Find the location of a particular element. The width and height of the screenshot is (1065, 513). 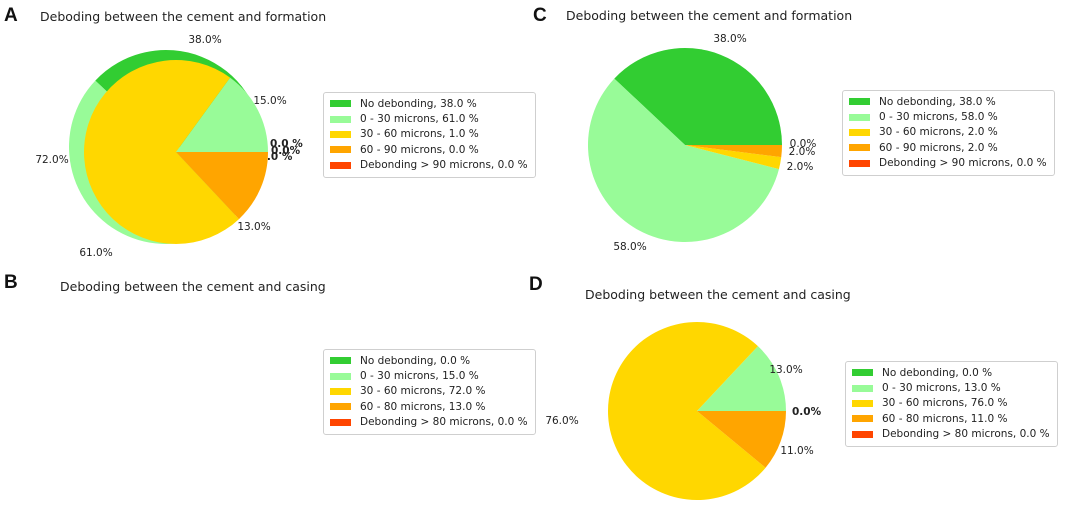

legend-entry: 60 - 90 microns, 0.0 % is located at coordinates (429, 149).